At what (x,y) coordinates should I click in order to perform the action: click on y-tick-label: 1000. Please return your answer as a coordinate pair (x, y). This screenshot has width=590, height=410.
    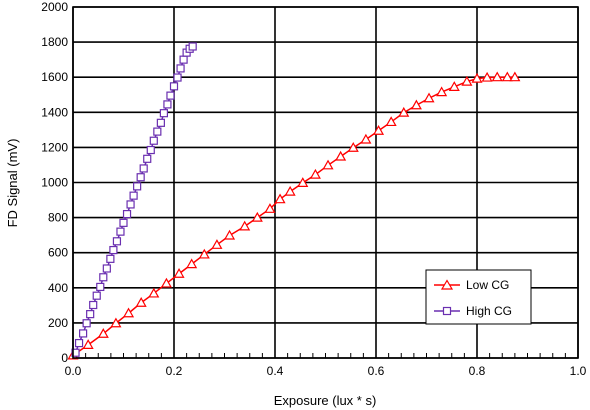
    Looking at the image, I should click on (54, 183).